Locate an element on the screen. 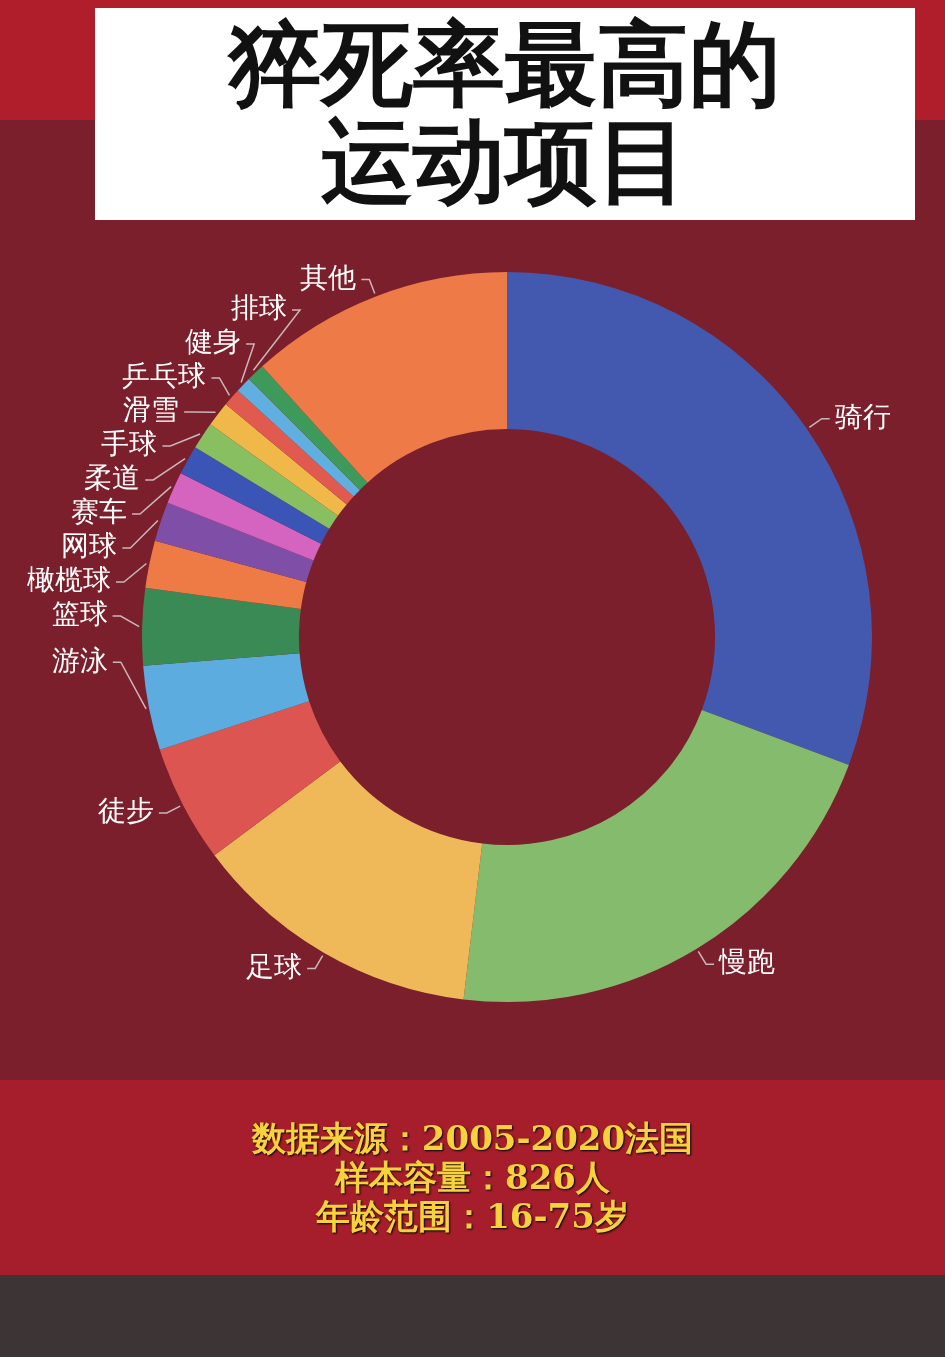  text: 样本容量：826人 is located at coordinates (472, 1177).